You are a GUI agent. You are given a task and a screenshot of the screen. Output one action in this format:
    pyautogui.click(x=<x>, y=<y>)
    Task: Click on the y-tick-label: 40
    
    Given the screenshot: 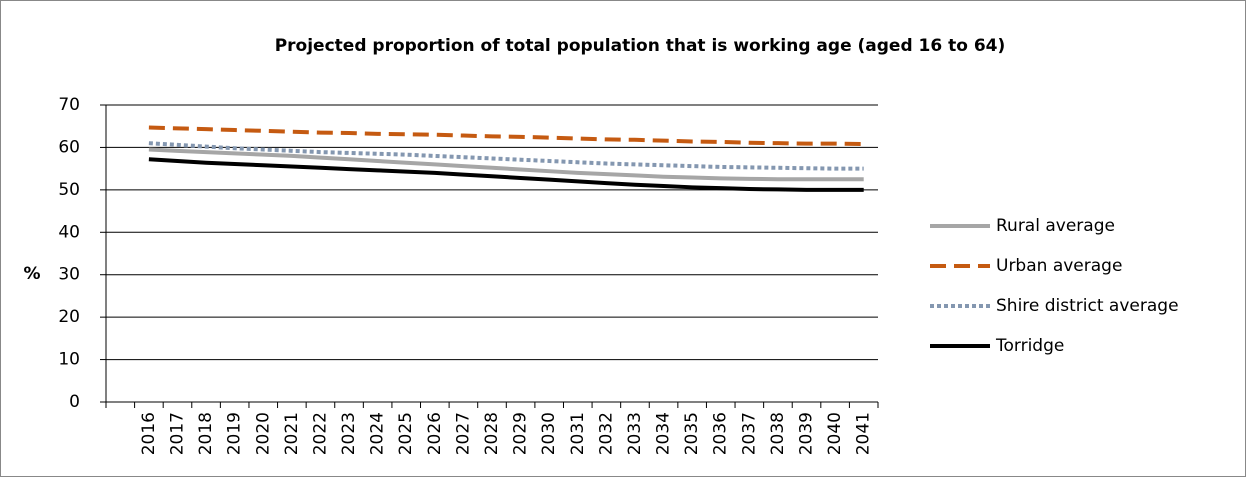 What is the action you would take?
    pyautogui.click(x=69, y=232)
    